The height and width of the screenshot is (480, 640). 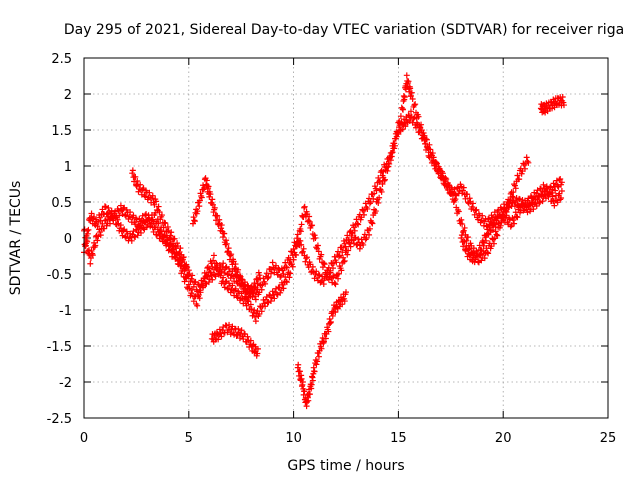 I want to click on y-tick-label: -2, so click(x=65, y=383).